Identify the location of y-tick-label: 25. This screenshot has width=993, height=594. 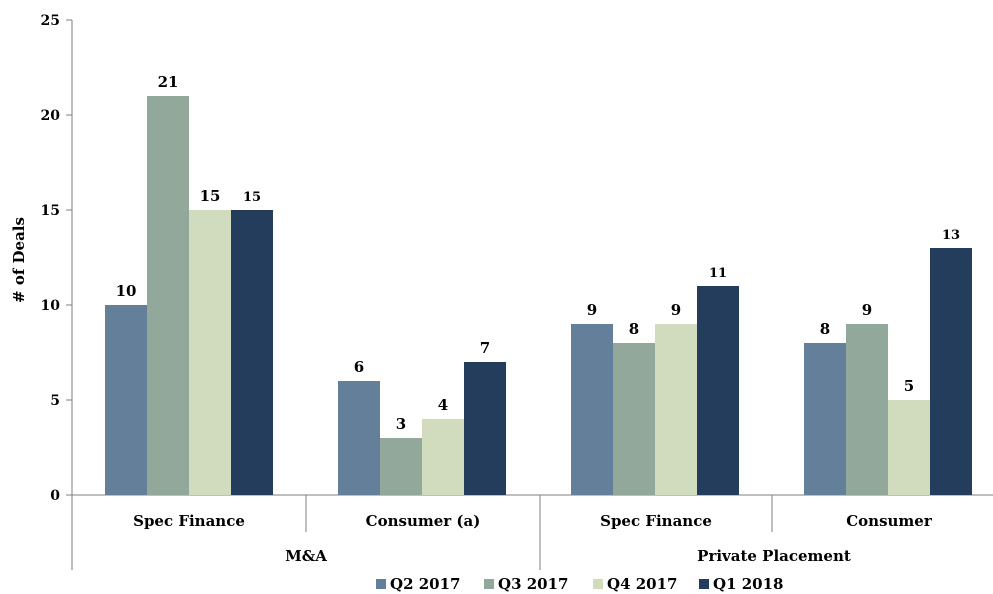
(50, 21).